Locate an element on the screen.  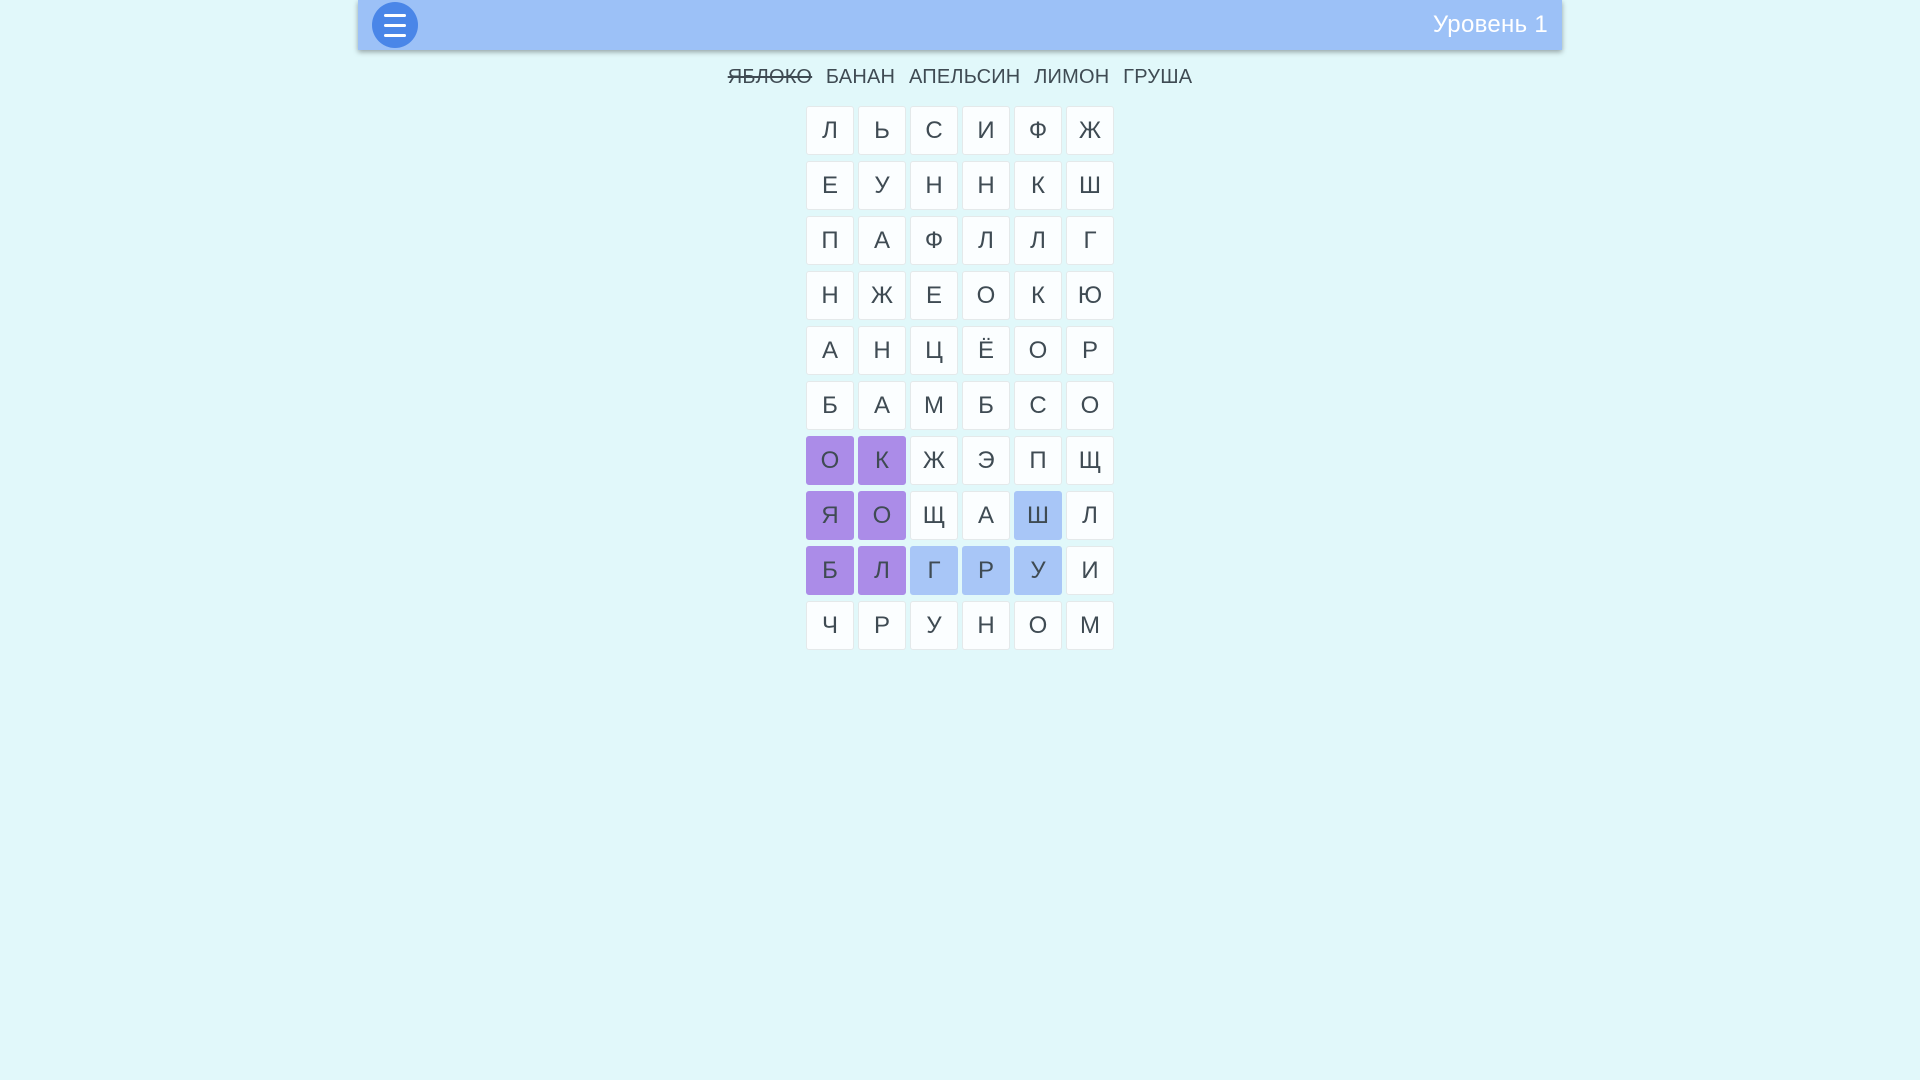
grid-cell: Я is located at coordinates (830, 515).